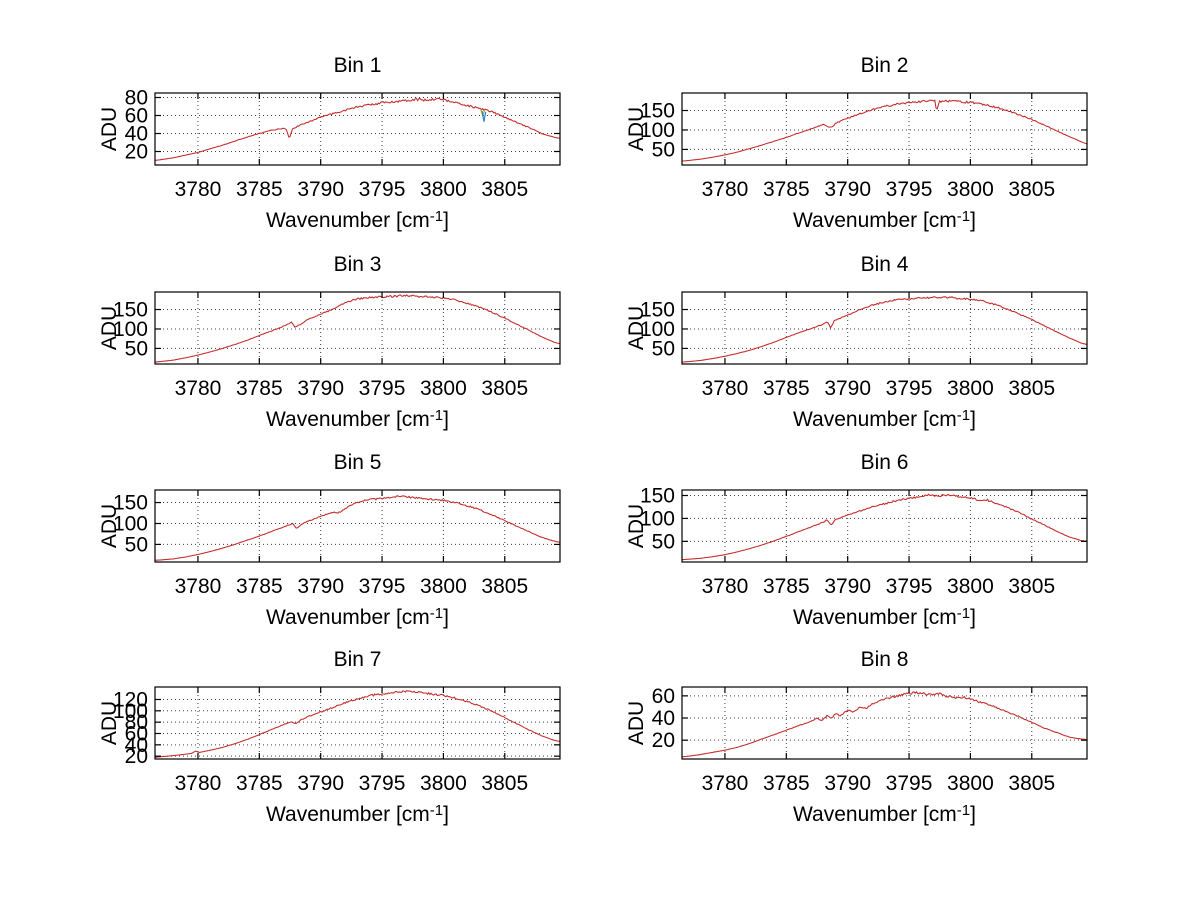 The height and width of the screenshot is (901, 1200). I want to click on plot-title: Bin 1, so click(357, 65).